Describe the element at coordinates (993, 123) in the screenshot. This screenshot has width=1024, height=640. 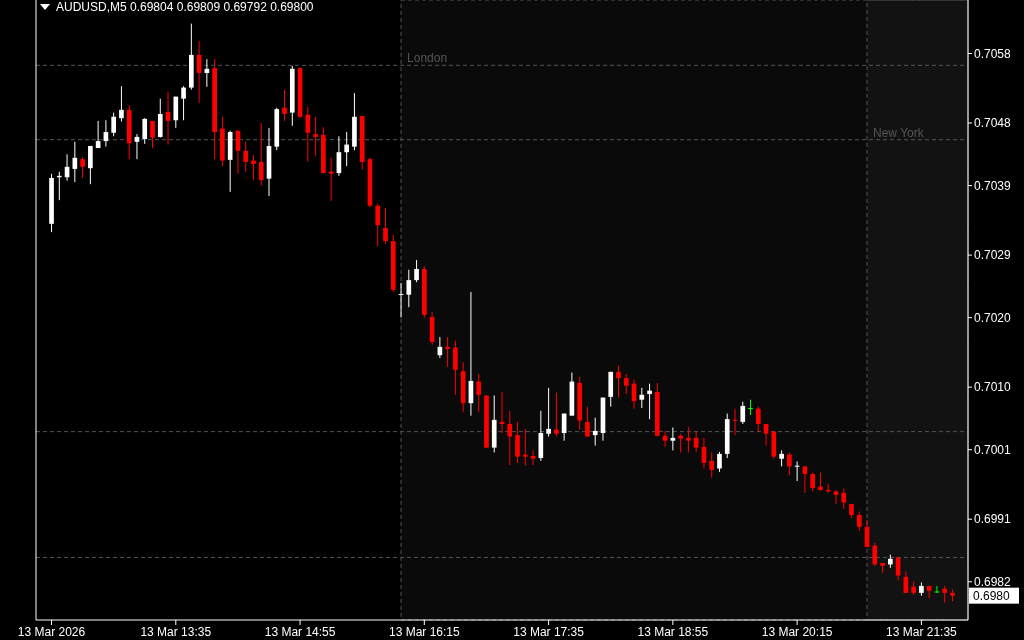
I see `y-tick-label: 0.7048` at that location.